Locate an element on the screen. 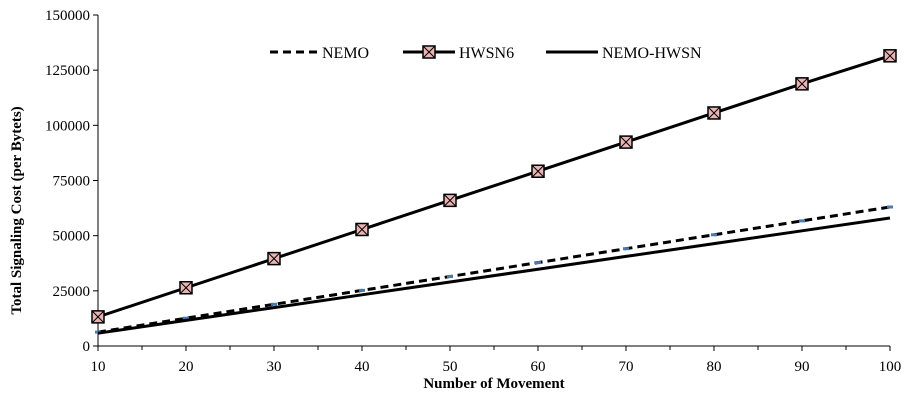  legend-label: NEMO is located at coordinates (345, 53).